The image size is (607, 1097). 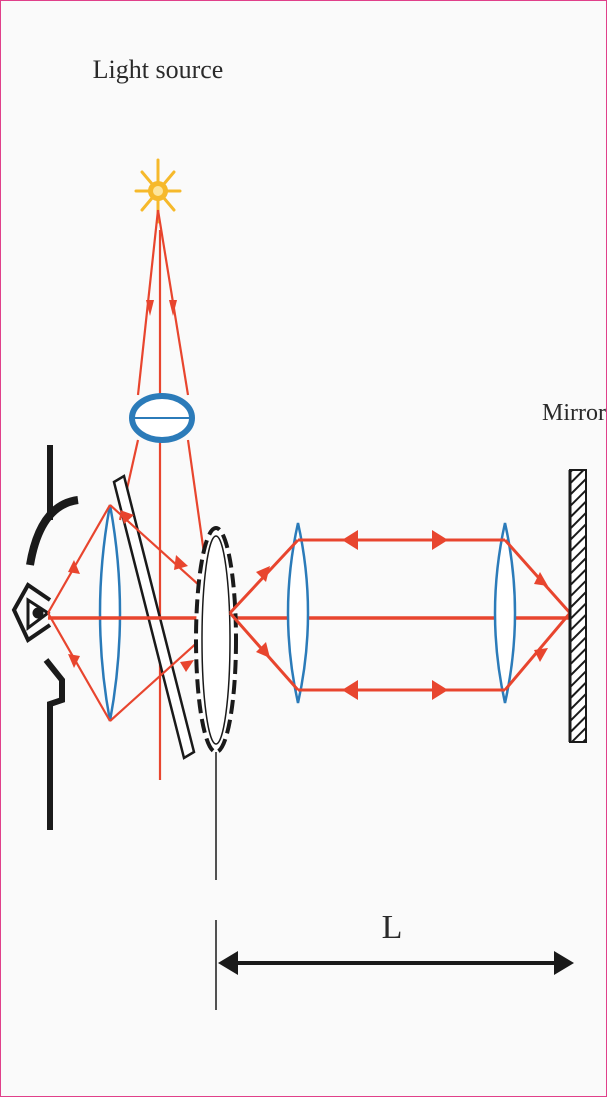 What do you see at coordinates (45, 637) in the screenshot?
I see `eye-icon` at bounding box center [45, 637].